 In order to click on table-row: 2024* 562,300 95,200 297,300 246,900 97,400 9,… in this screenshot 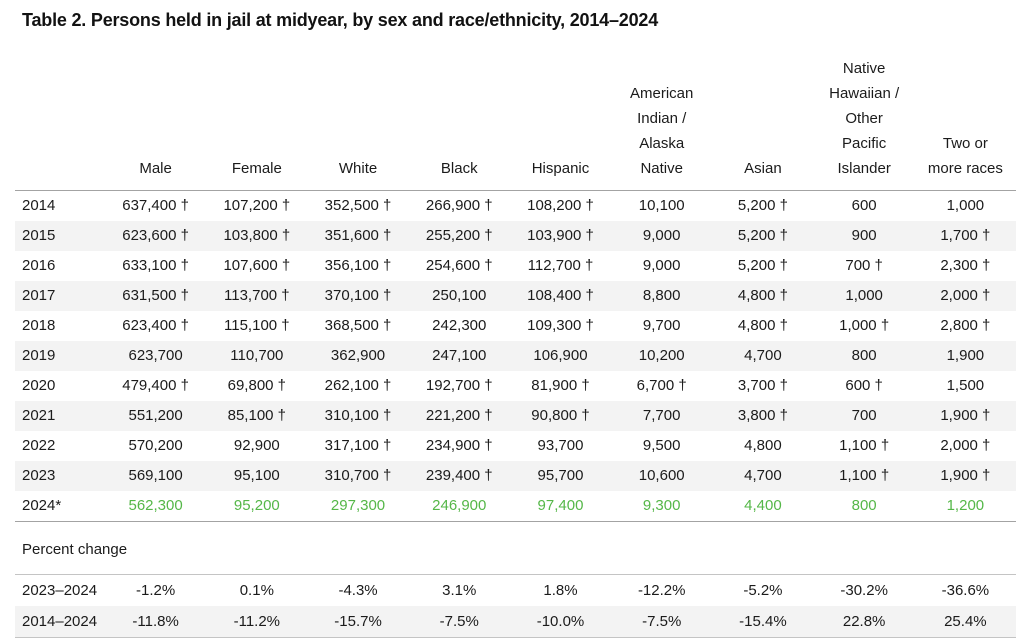, I will do `click(515, 506)`.